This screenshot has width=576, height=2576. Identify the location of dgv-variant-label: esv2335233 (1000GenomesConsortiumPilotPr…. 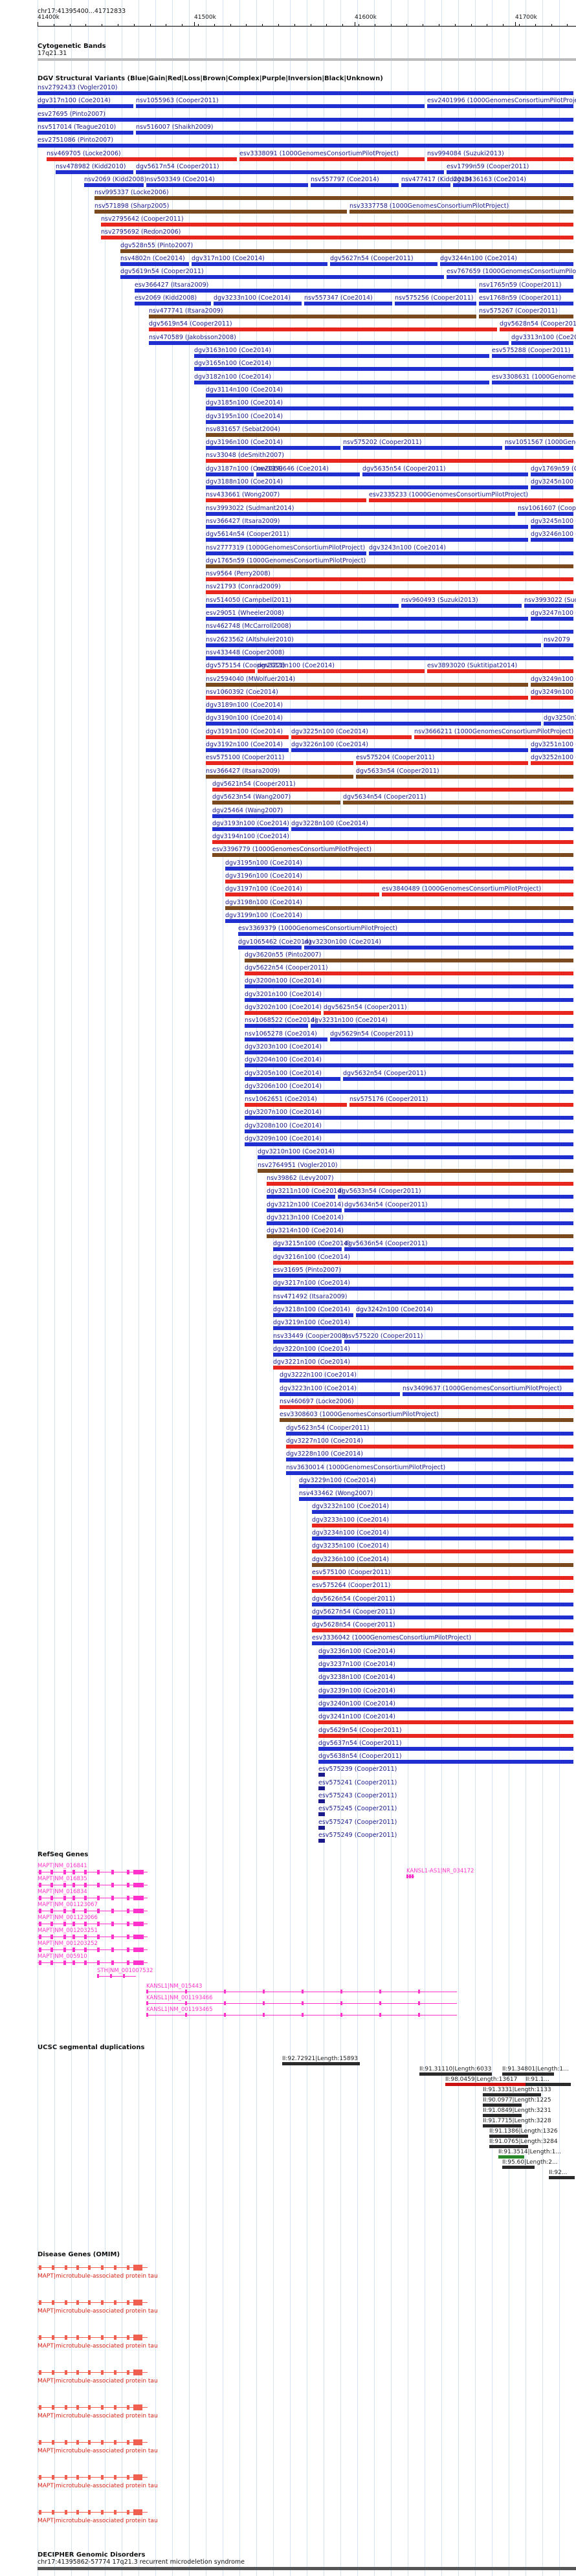
(449, 495).